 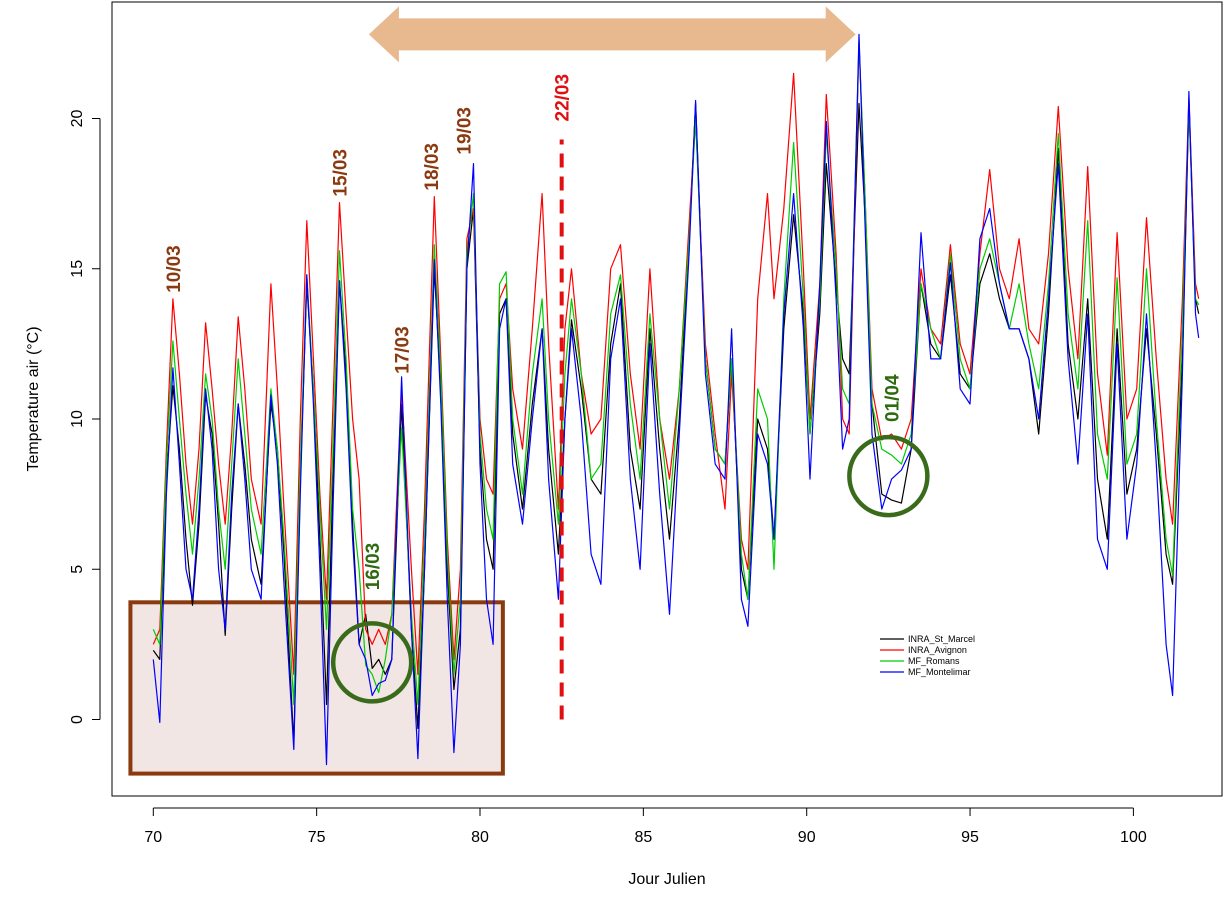 What do you see at coordinates (937, 650) in the screenshot?
I see `legend-label-1: INRA_Avignon` at bounding box center [937, 650].